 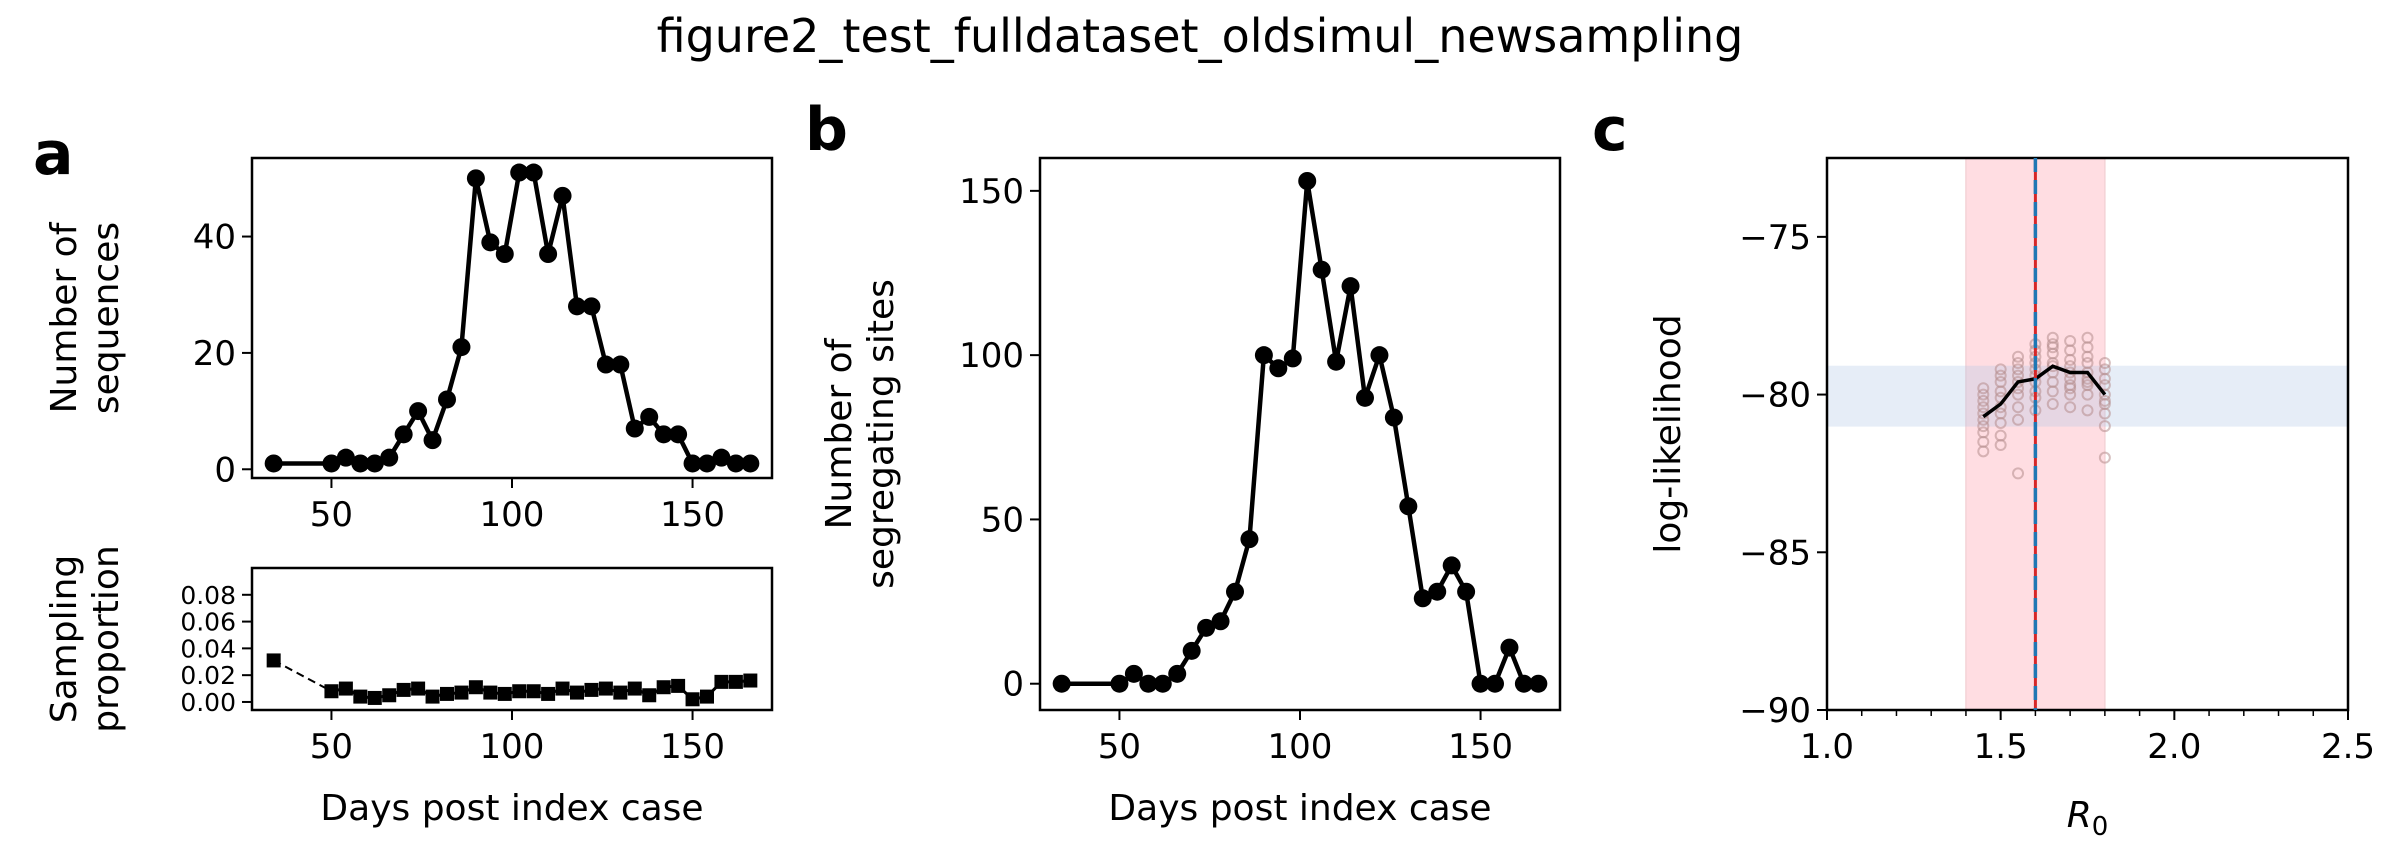 What do you see at coordinates (1827, 747) in the screenshot?
I see `x-tick-label: 1.0` at bounding box center [1827, 747].